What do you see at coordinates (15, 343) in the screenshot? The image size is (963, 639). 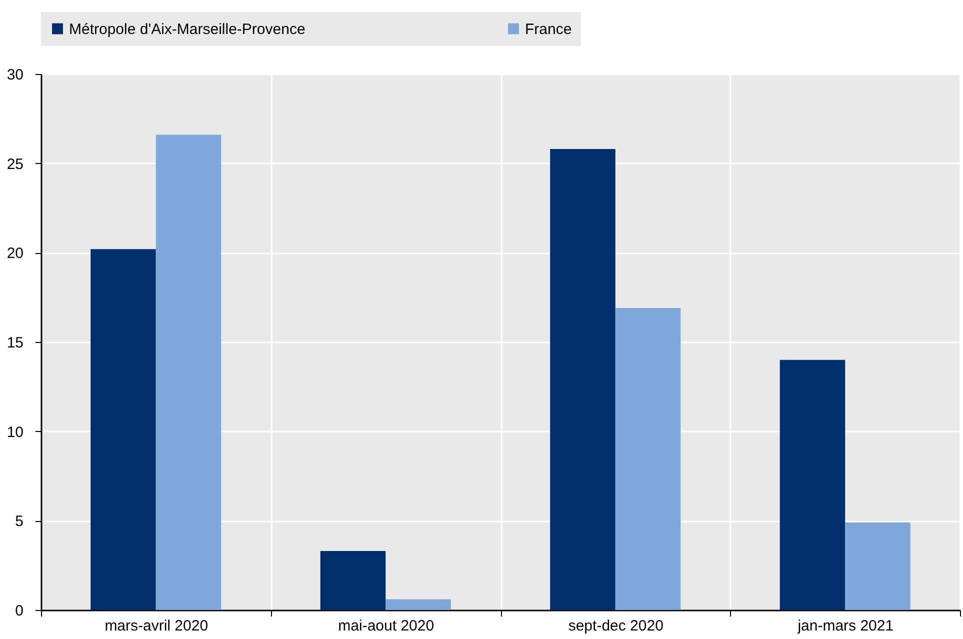 I see `y-tick-label: 15` at bounding box center [15, 343].